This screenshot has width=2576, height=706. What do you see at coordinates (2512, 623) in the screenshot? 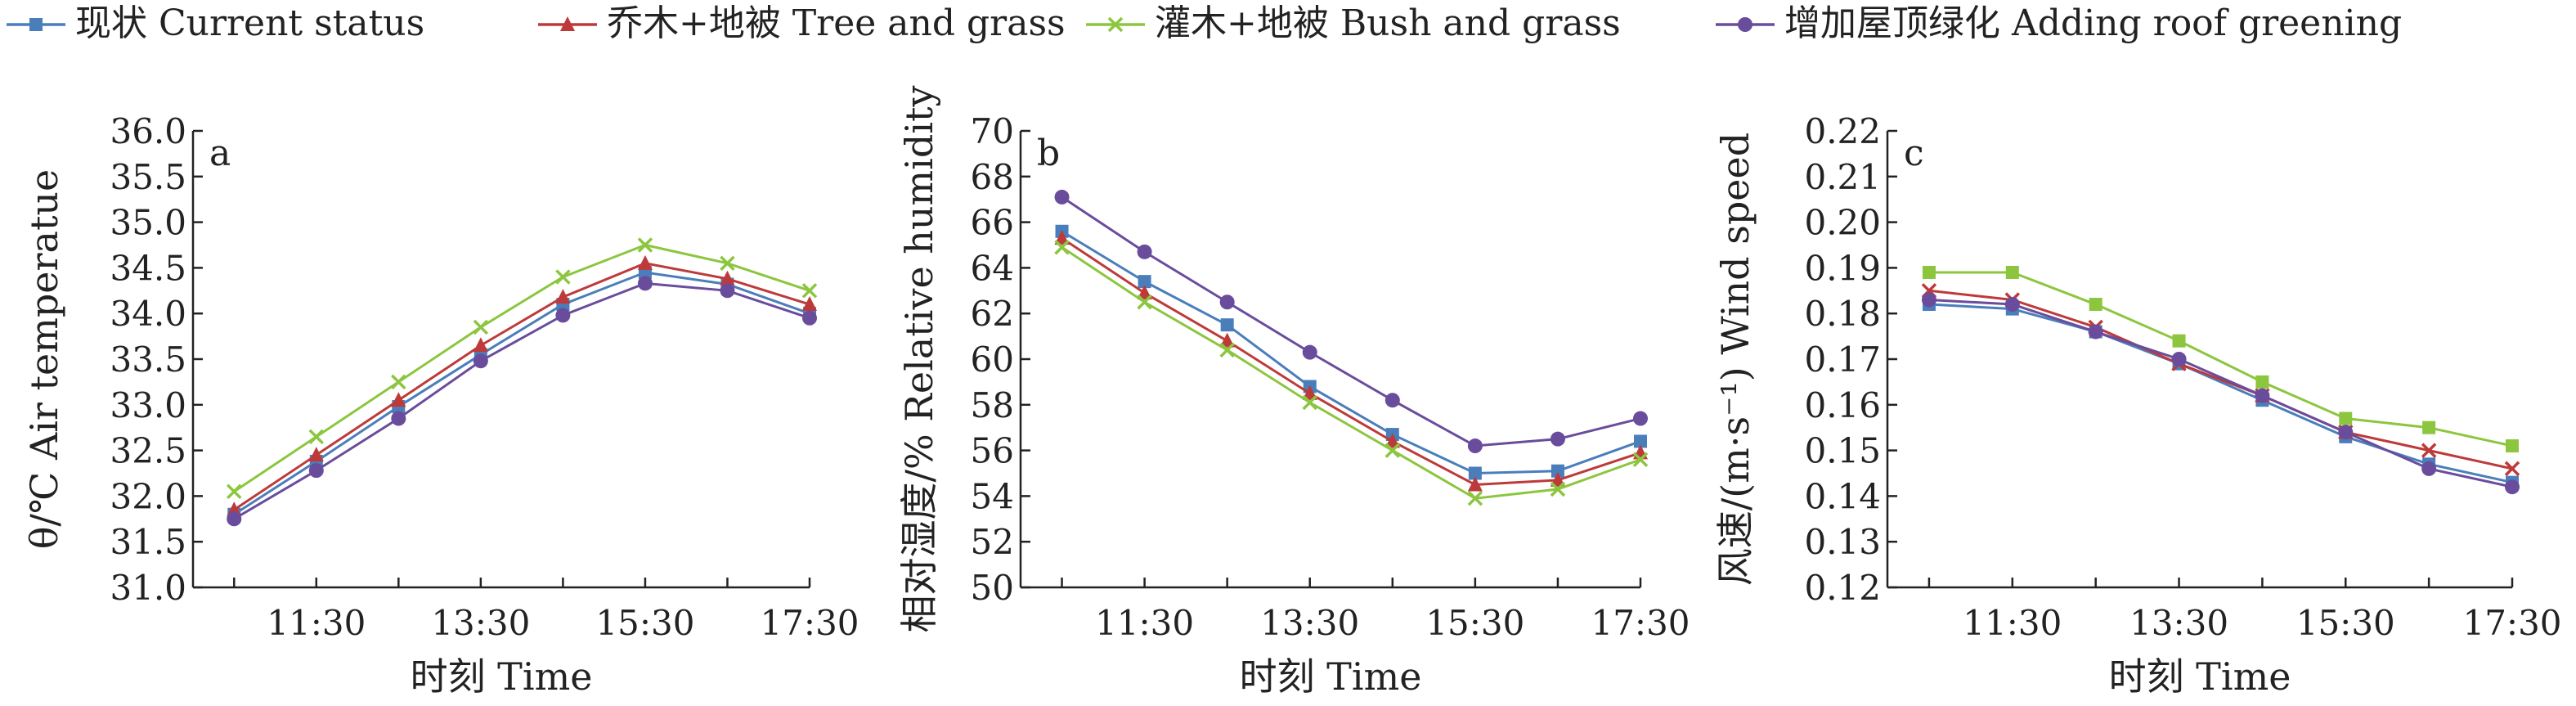
I see `x-tick-label: 17:30` at bounding box center [2512, 623].